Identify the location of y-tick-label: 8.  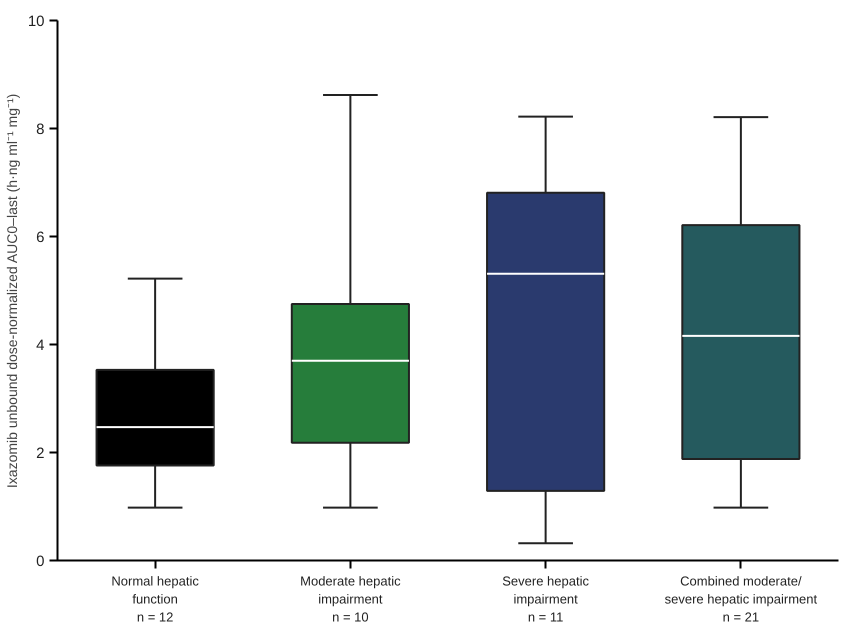
(40, 129).